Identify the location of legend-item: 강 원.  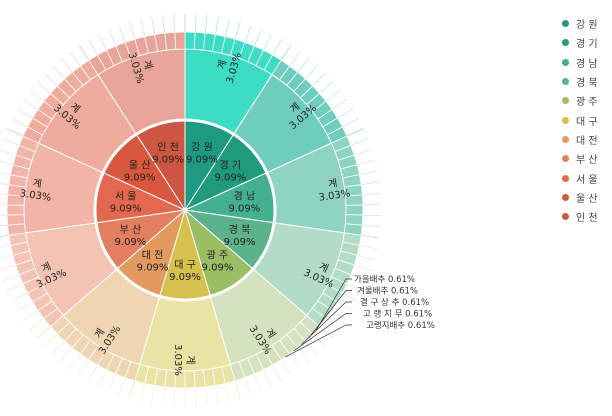
(580, 23).